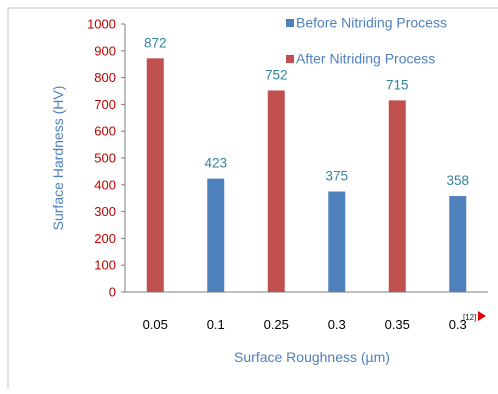 This screenshot has width=498, height=394. What do you see at coordinates (112, 292) in the screenshot?
I see `y-tick-label: 0` at bounding box center [112, 292].